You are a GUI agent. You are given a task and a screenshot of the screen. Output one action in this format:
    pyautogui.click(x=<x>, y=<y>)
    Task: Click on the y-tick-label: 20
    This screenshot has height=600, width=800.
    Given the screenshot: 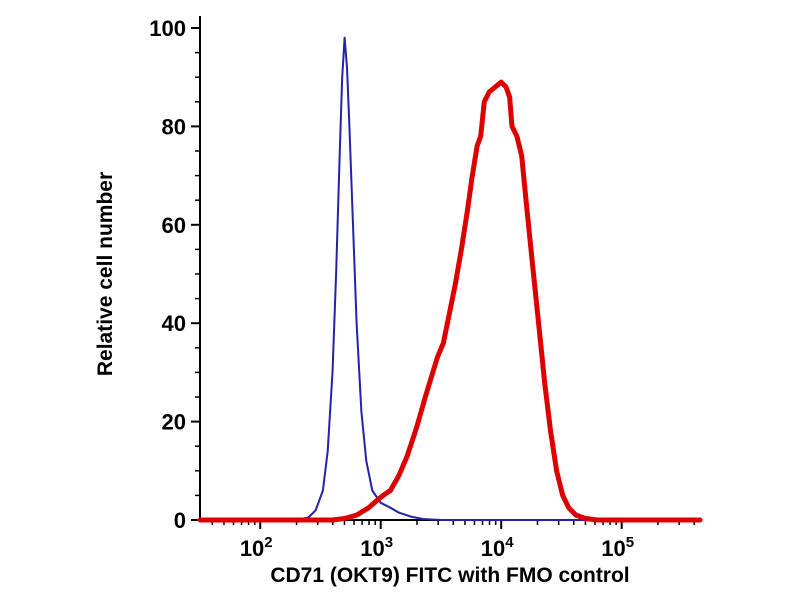 What is the action you would take?
    pyautogui.click(x=174, y=422)
    